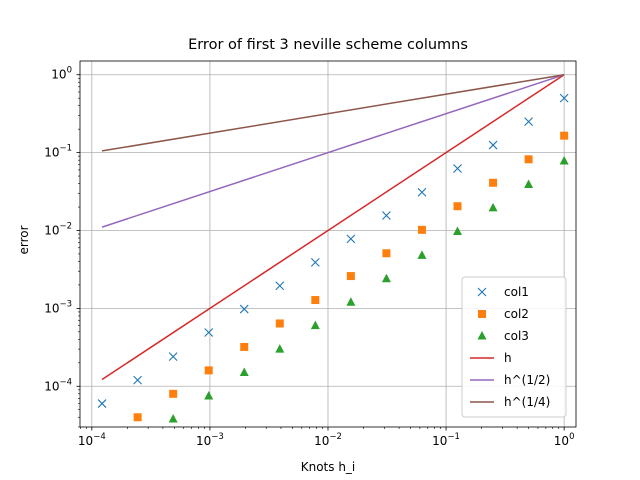 The width and height of the screenshot is (640, 480). What do you see at coordinates (491, 358) in the screenshot?
I see `legend-item: h` at bounding box center [491, 358].